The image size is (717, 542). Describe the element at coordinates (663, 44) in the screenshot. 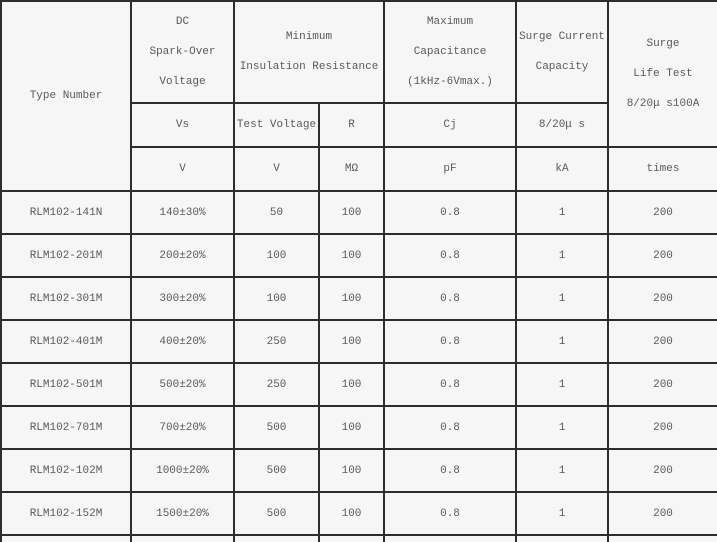

I see `header-line: Surge` at that location.